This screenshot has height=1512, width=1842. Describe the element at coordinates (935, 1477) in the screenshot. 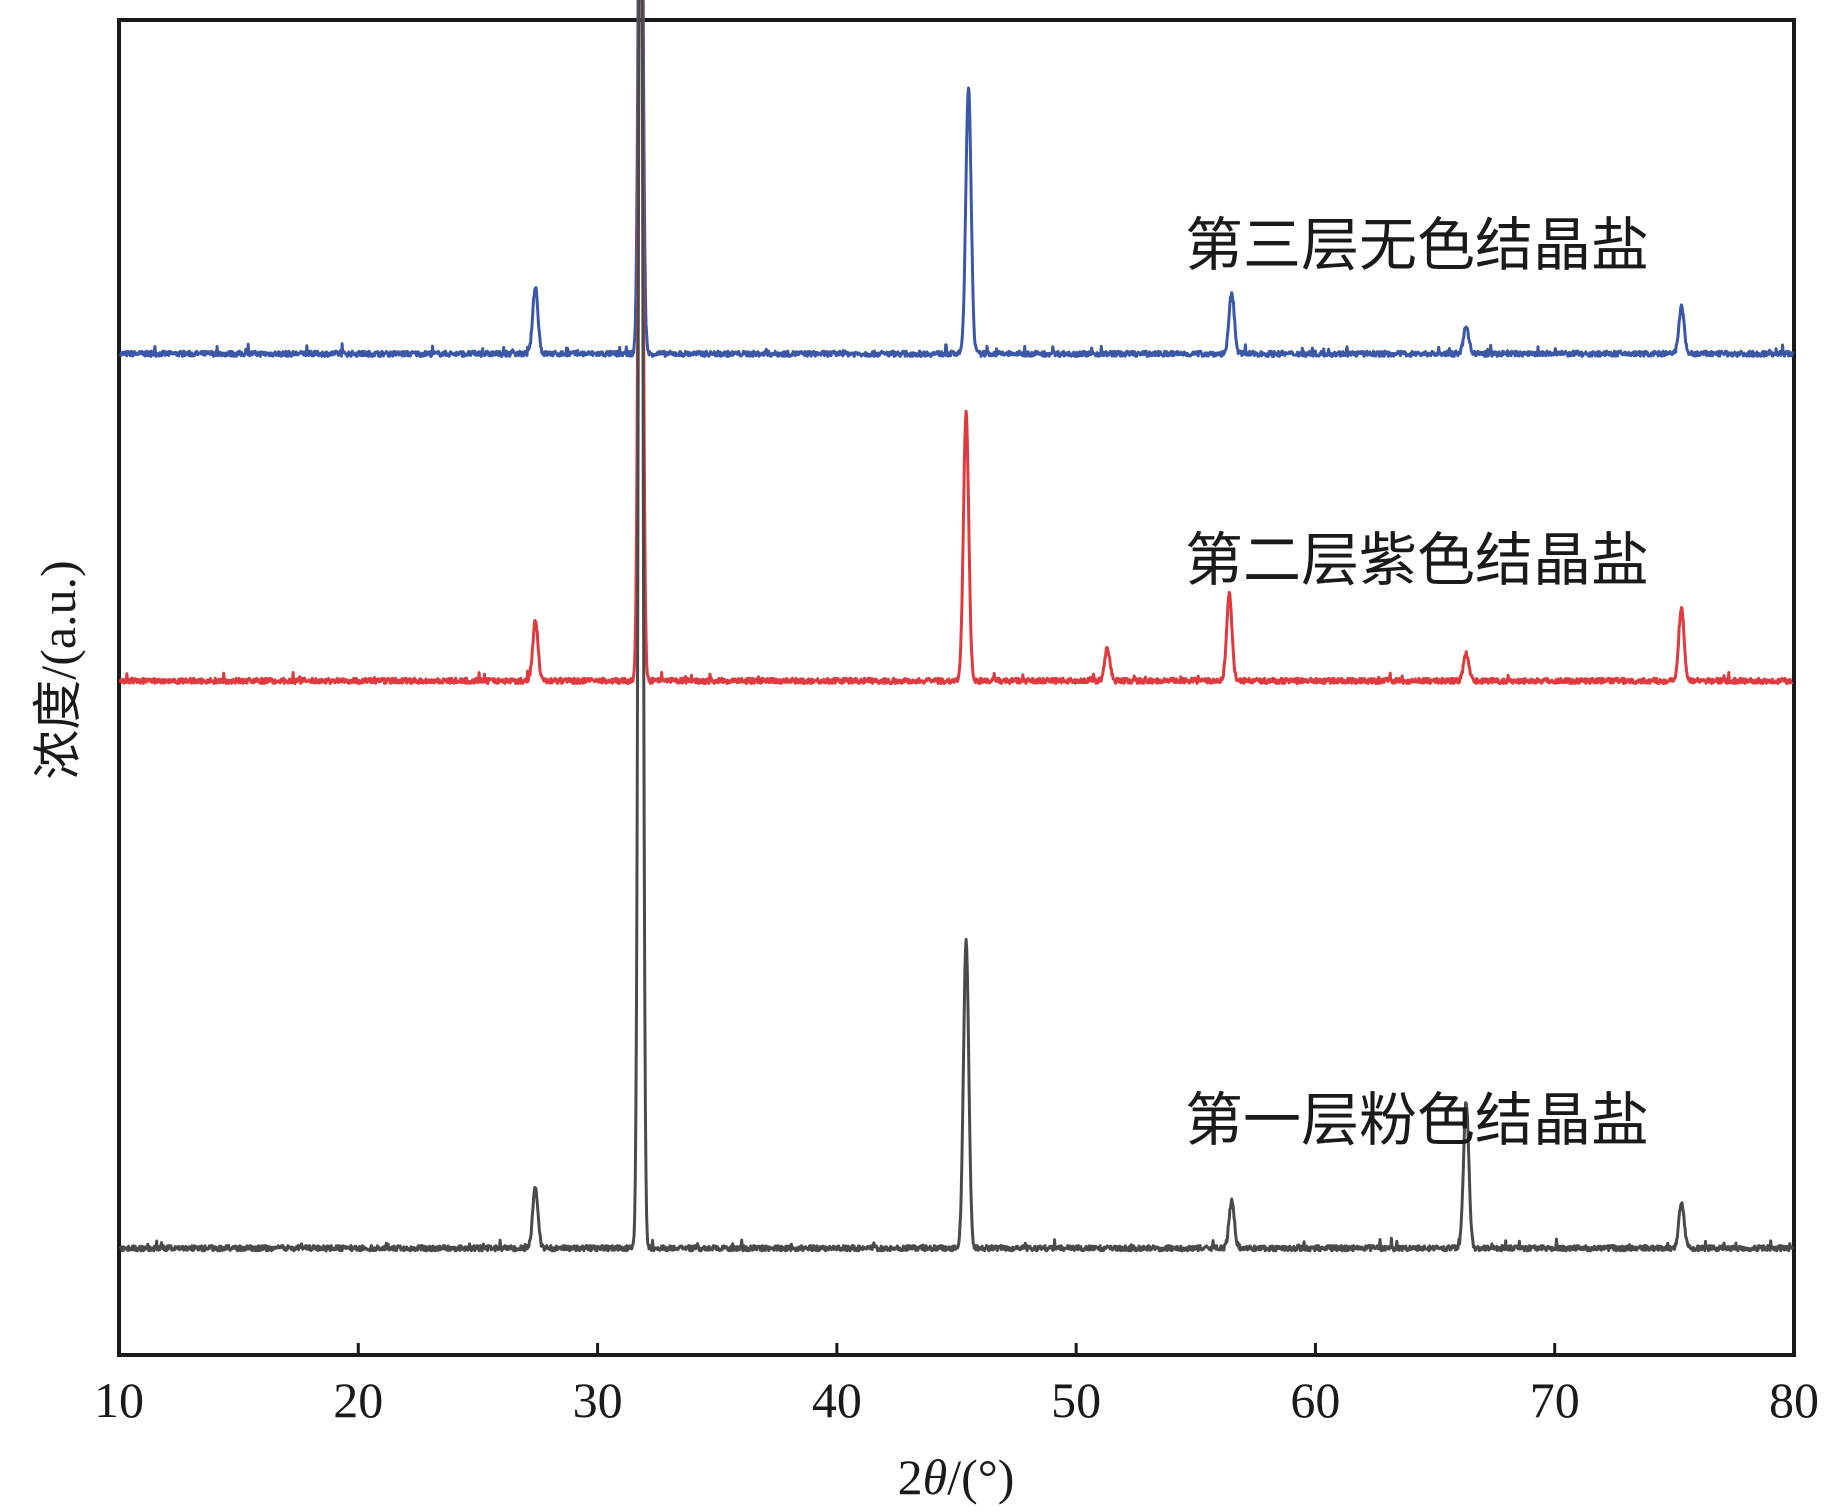

I see `x-axis-label-var: θ` at that location.